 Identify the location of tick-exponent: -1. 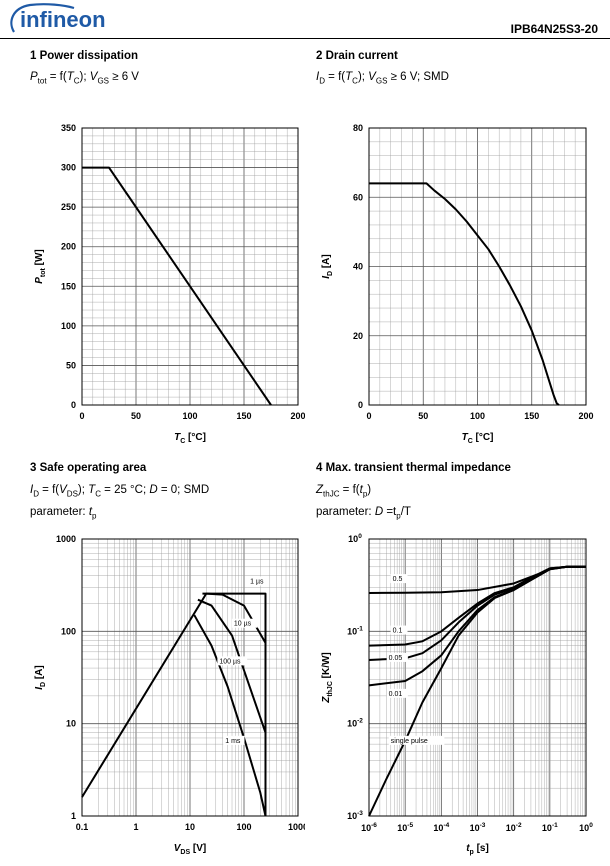
(360, 628).